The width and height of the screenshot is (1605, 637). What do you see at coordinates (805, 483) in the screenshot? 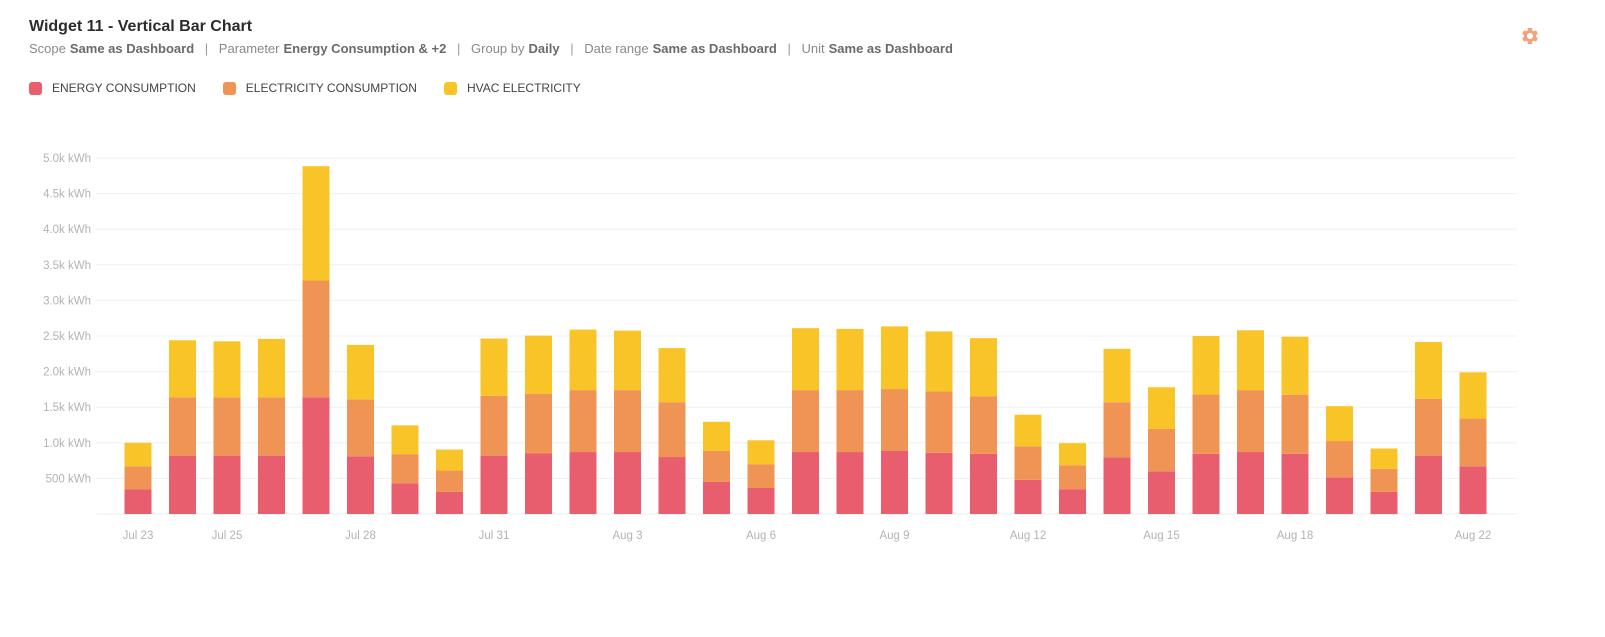
I see `bar-segment: Aug 7 — ENERGY CONSUMPTION: 870 kWh` at bounding box center [805, 483].